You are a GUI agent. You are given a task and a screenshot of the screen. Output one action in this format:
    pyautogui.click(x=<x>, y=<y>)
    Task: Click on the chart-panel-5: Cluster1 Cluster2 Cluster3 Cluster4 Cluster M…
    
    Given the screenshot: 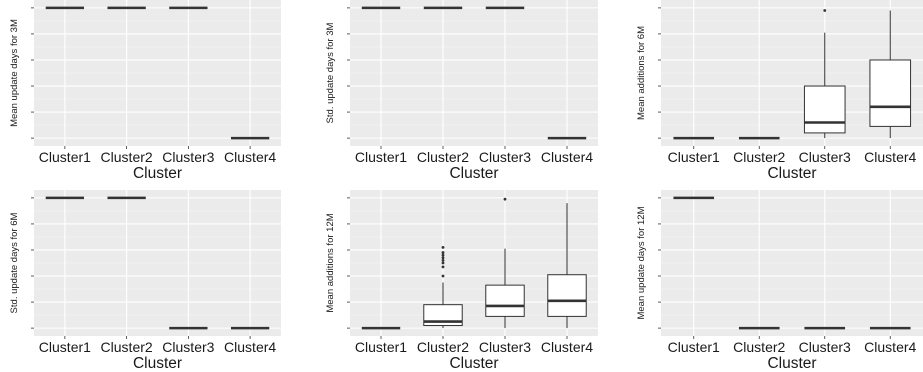 What is the action you would take?
    pyautogui.click(x=461, y=281)
    